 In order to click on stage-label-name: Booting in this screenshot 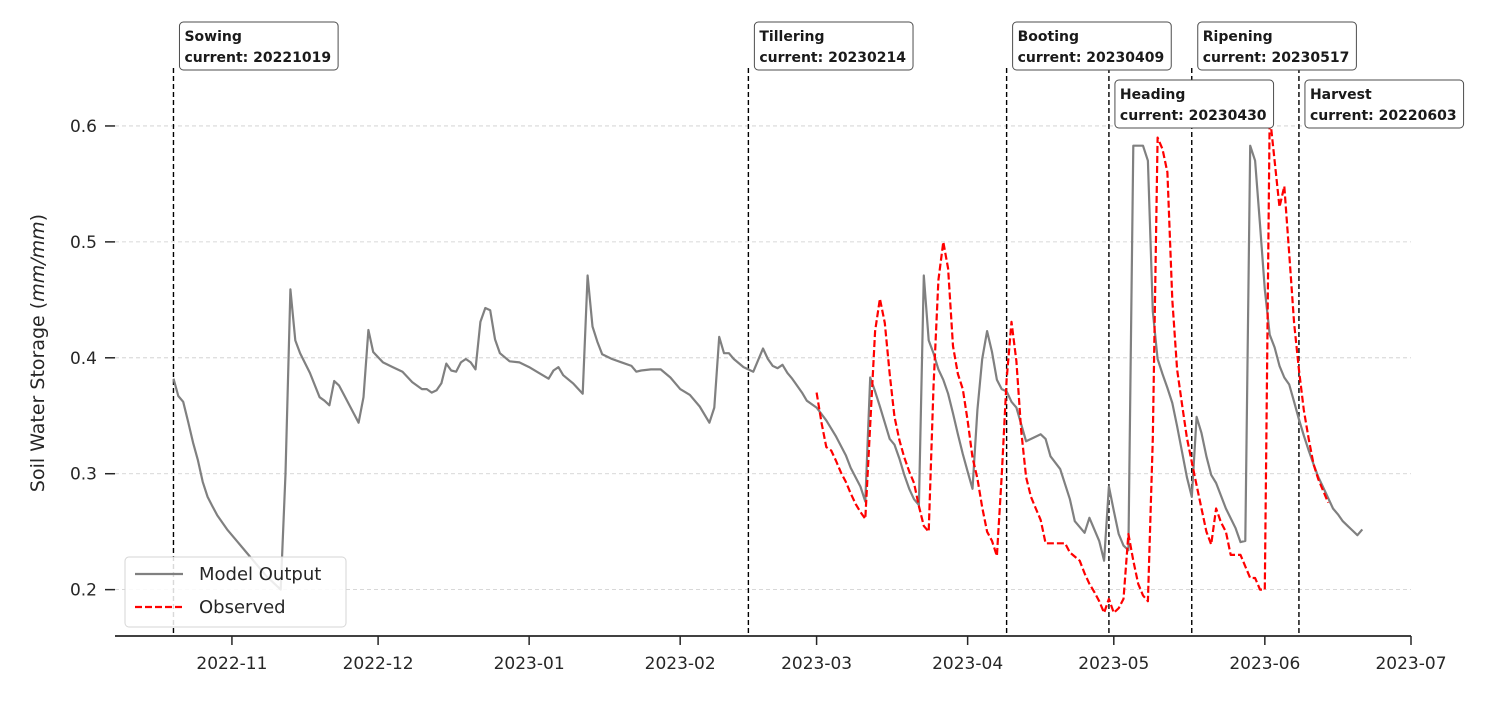, I will do `click(1048, 37)`.